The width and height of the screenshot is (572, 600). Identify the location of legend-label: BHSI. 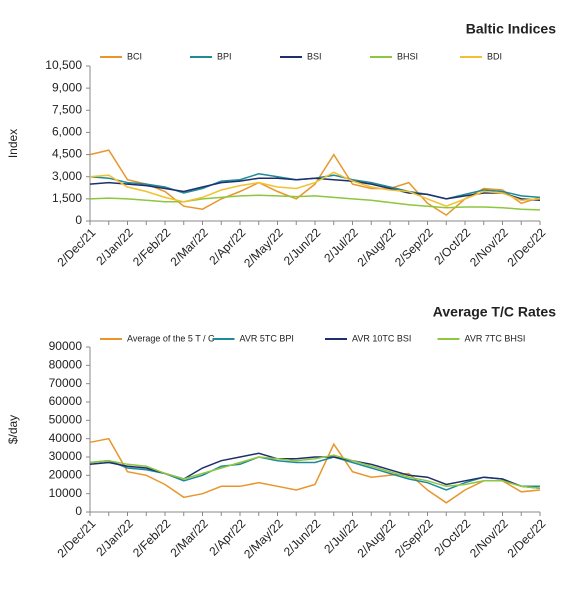
(407, 56).